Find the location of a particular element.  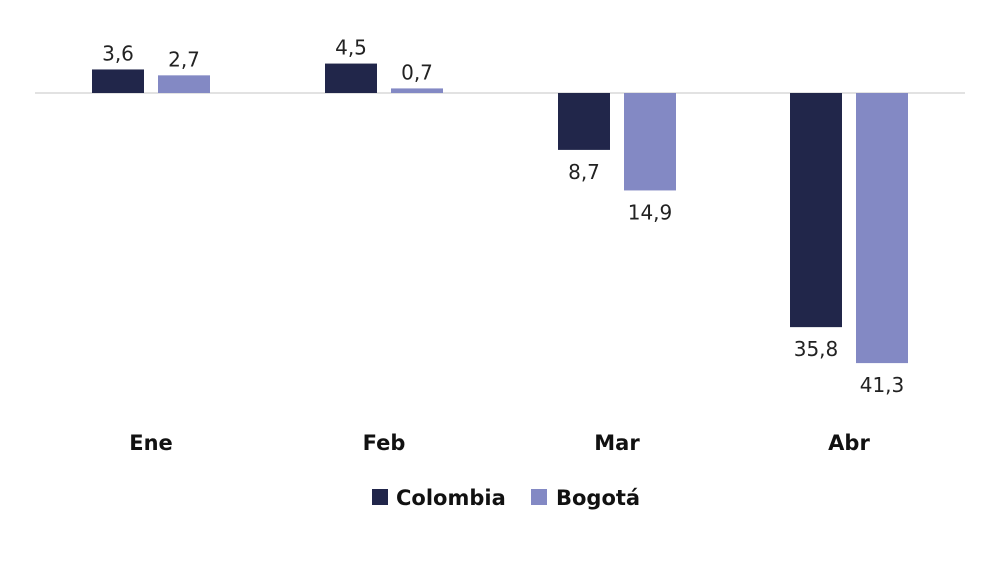

legend-label-1: Bogotá is located at coordinates (598, 498).